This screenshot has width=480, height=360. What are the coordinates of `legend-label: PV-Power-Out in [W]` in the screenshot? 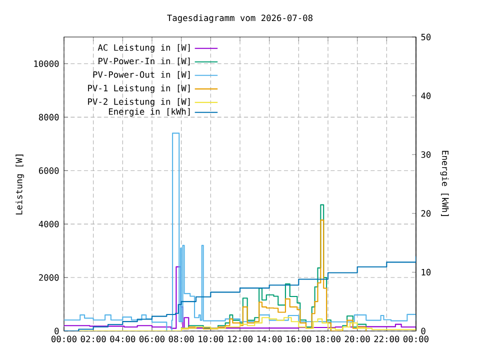 It's located at (141, 75).